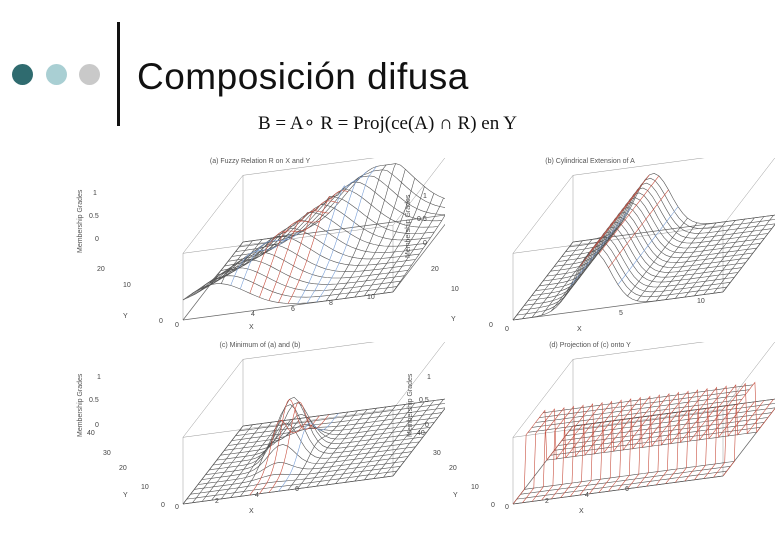  I want to click on x-tick: 6, so click(627, 489).